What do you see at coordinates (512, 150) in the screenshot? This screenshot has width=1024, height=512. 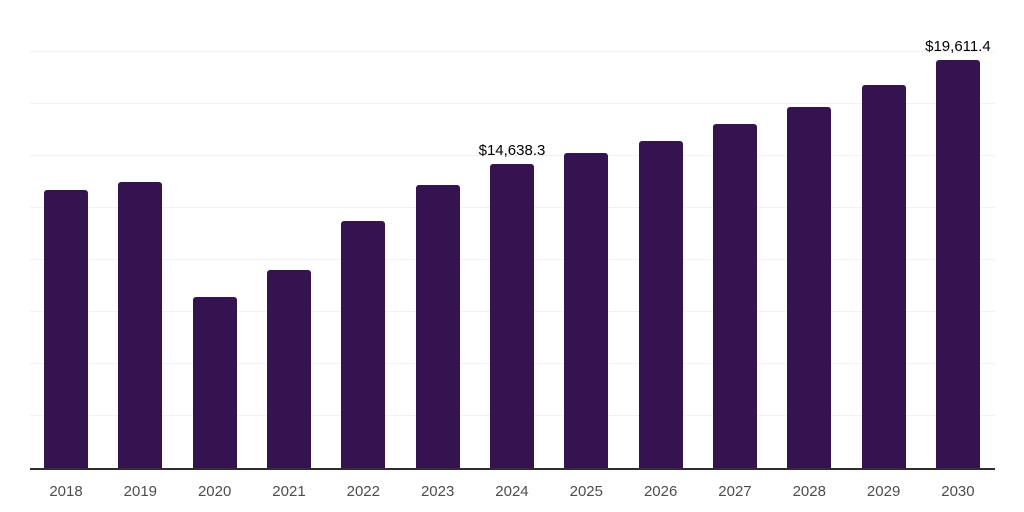 I see `data-label-2024: $14,638.3` at bounding box center [512, 150].